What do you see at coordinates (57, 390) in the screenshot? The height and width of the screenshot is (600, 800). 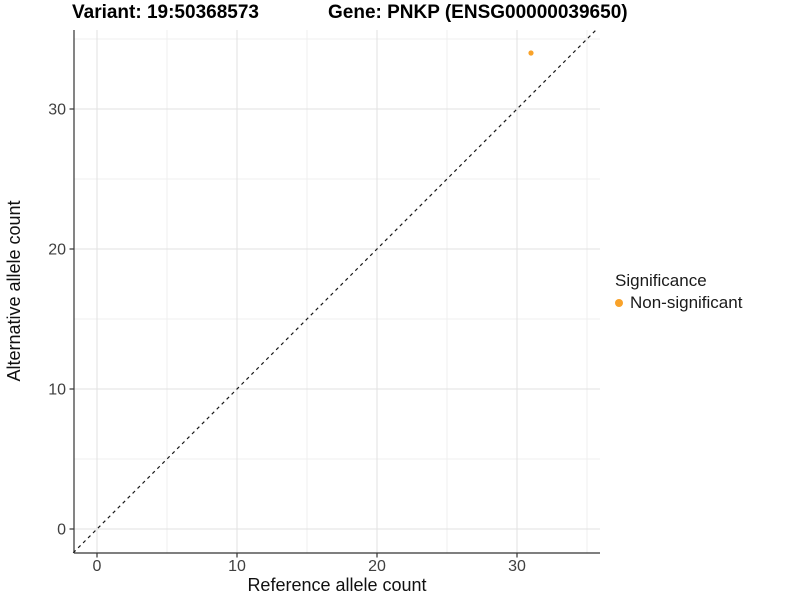 I see `y-tick-label: 10` at bounding box center [57, 390].